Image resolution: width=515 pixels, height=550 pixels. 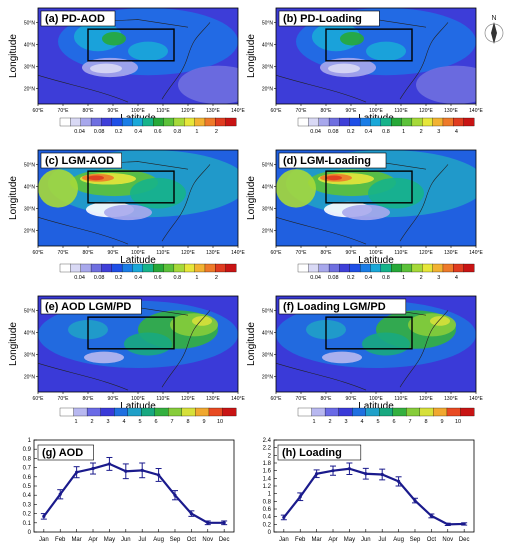 I want to click on y-tick-label: 1, so click(x=270, y=495).